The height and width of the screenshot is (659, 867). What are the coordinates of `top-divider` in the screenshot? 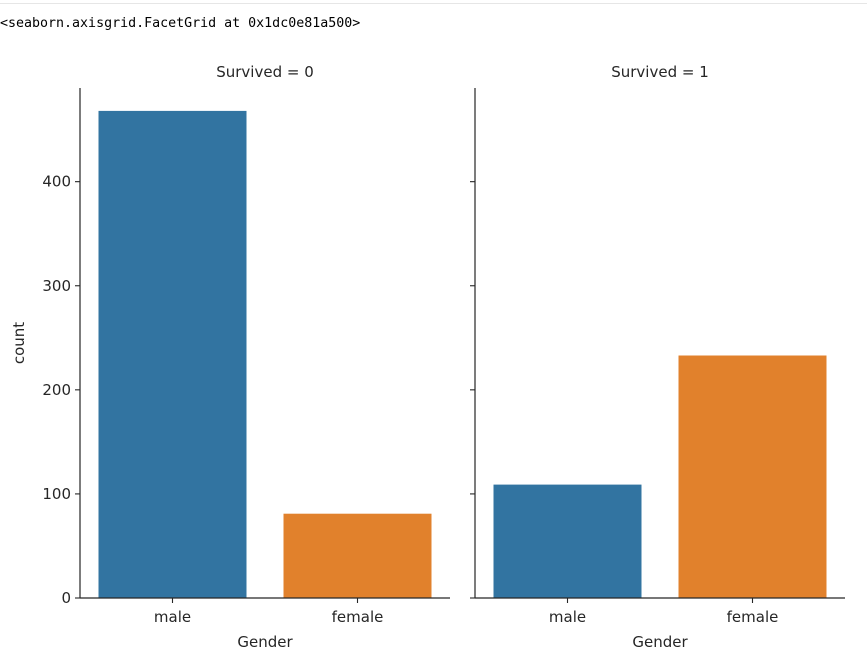 It's located at (433, 3).